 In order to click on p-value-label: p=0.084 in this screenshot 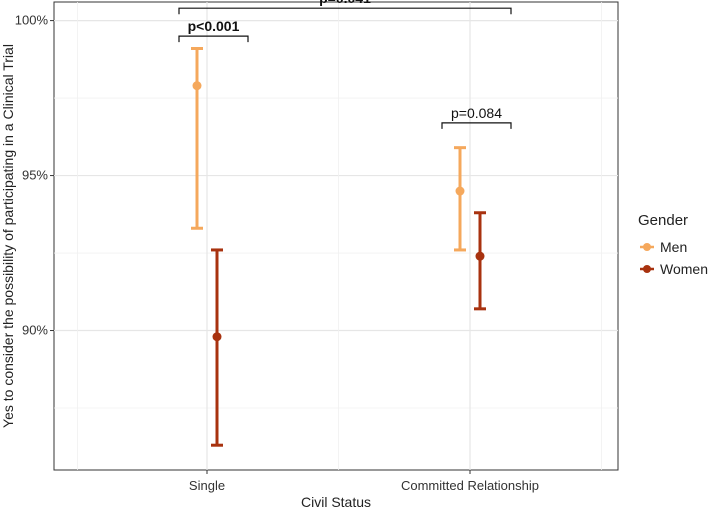, I will do `click(476, 113)`.